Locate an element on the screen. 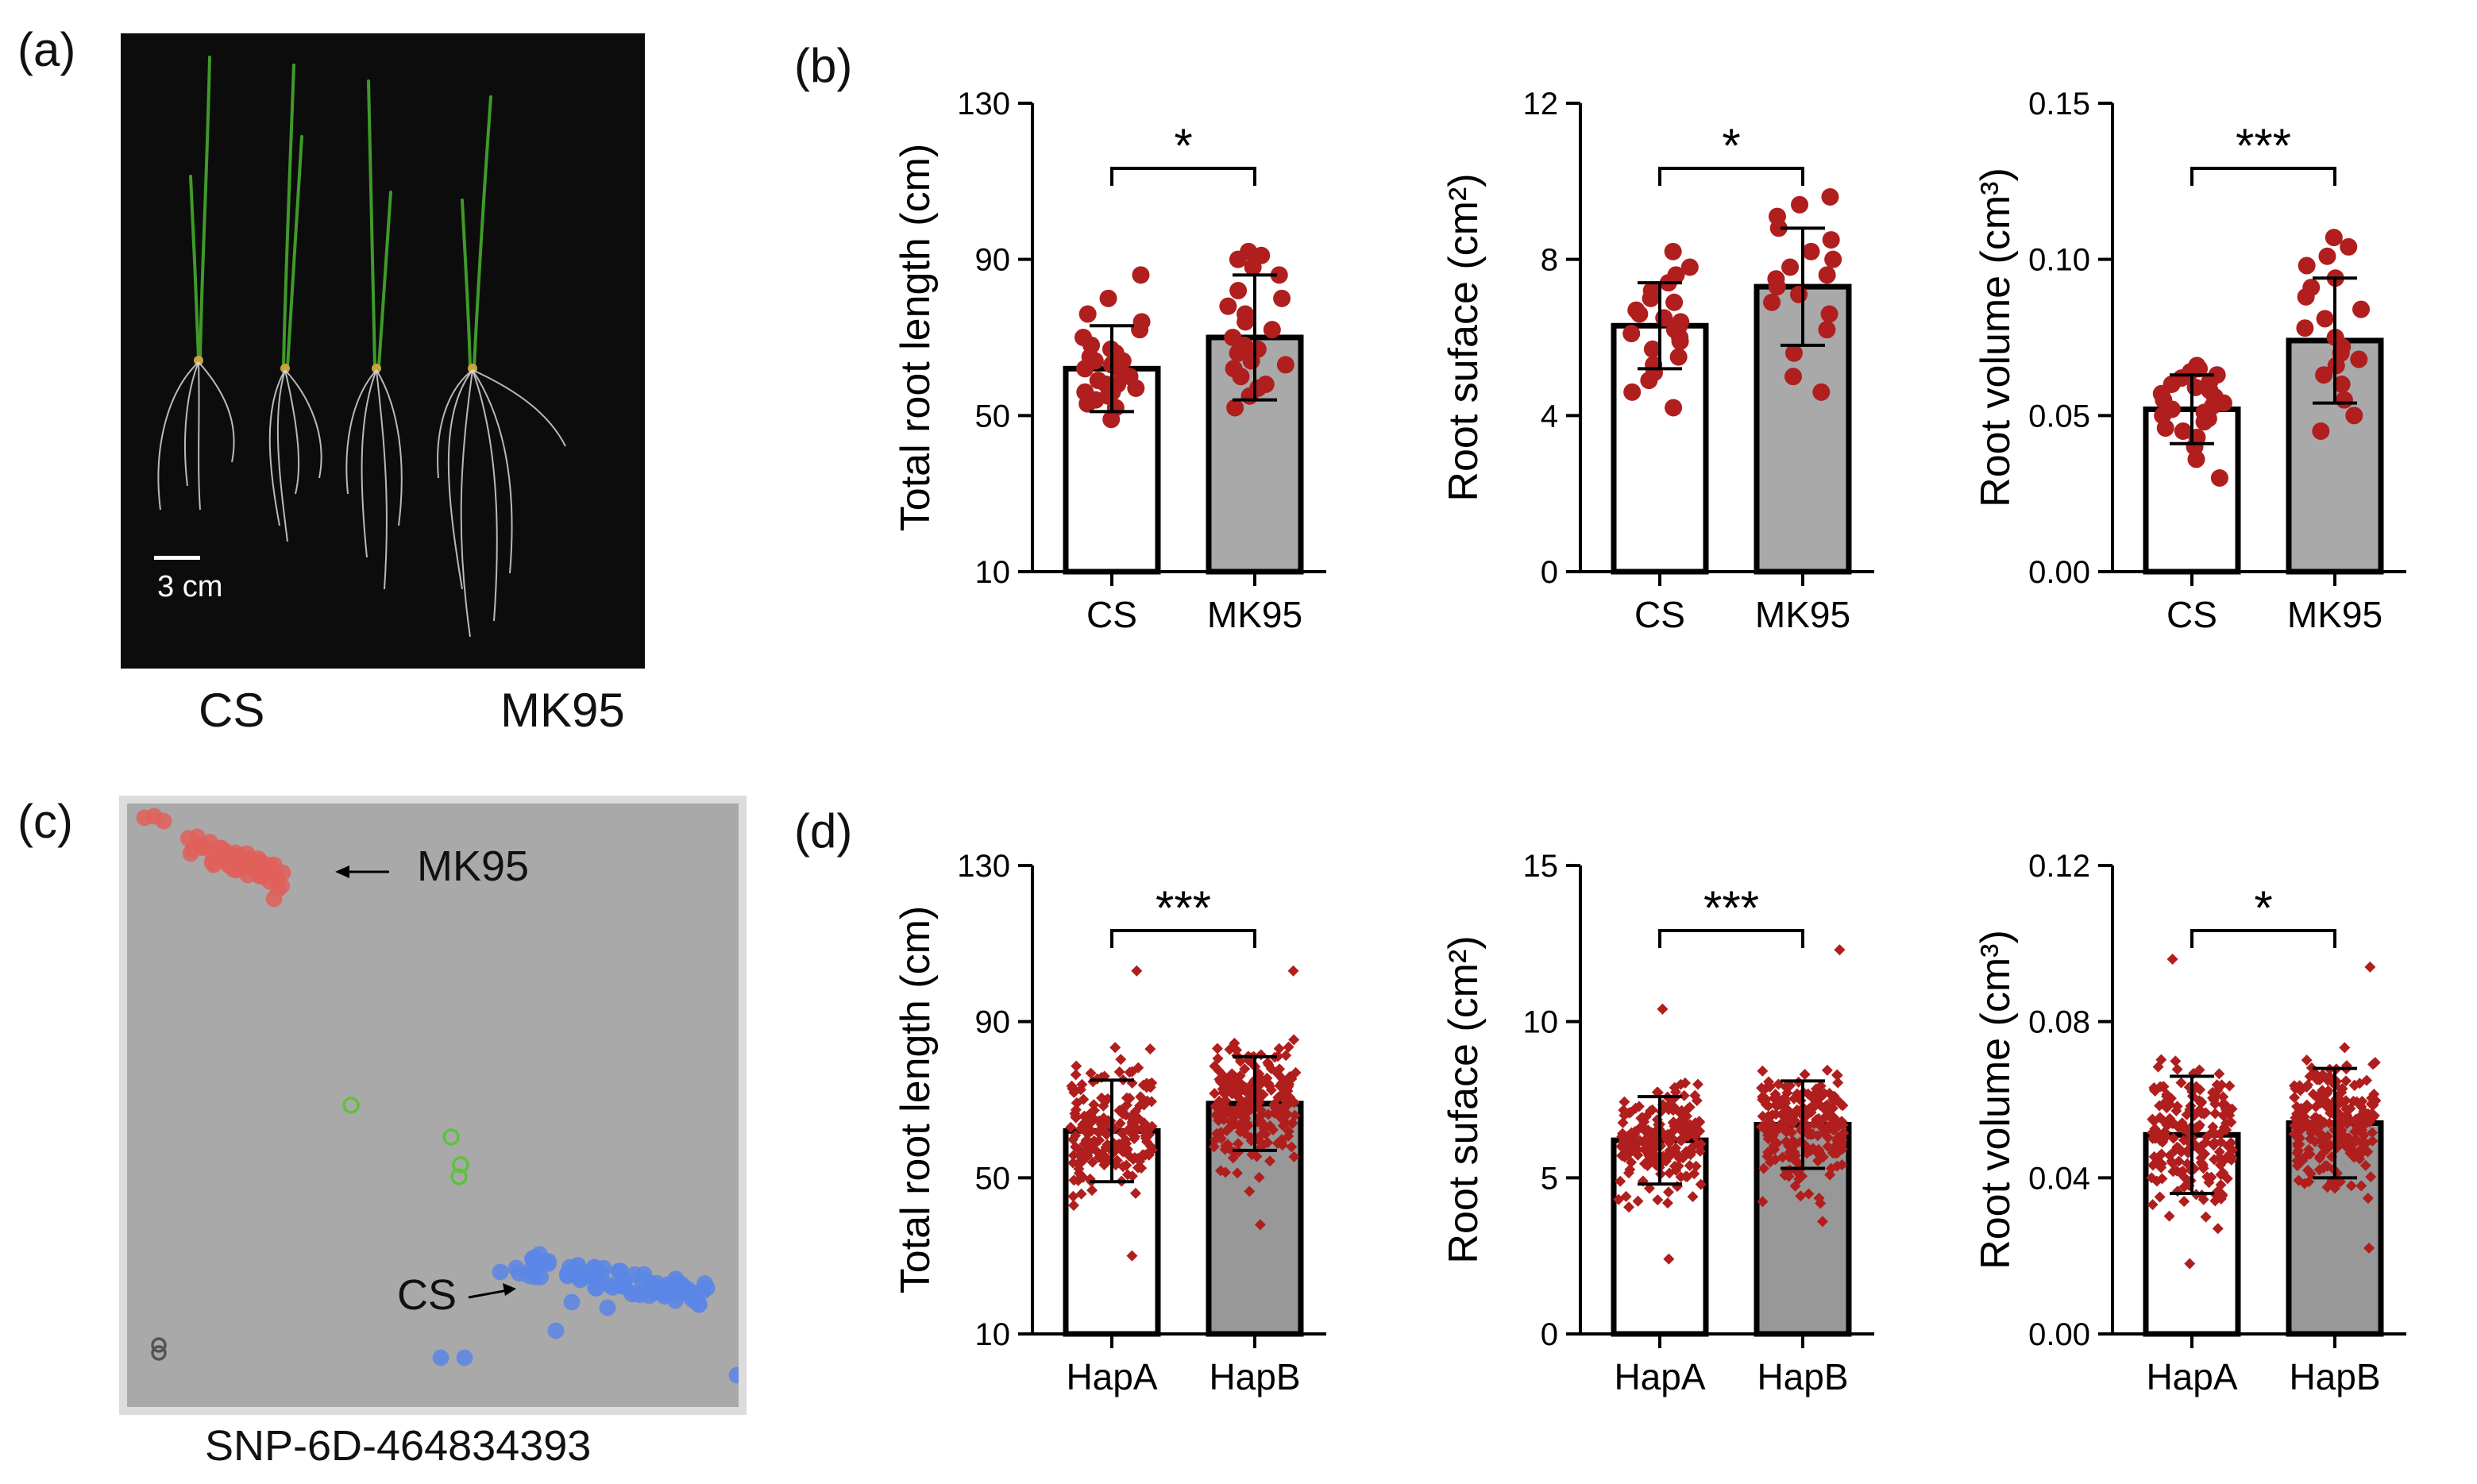 This screenshot has width=2477, height=1484. y-tick-label: 0.00 is located at coordinates (2059, 573).